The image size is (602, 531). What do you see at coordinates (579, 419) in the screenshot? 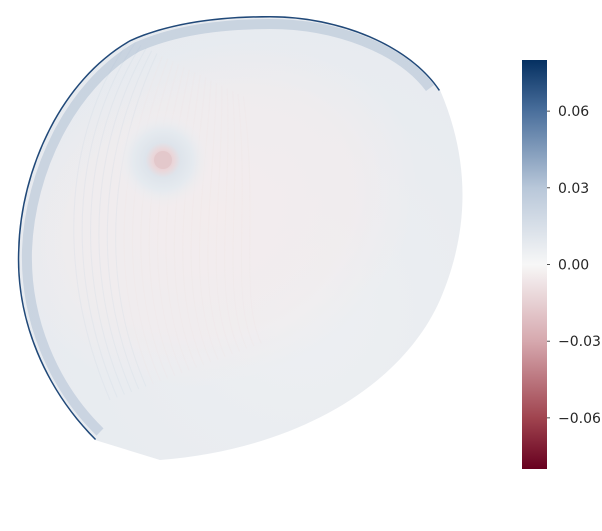
I see `colorbar-tick-label: −0.06` at bounding box center [579, 419].